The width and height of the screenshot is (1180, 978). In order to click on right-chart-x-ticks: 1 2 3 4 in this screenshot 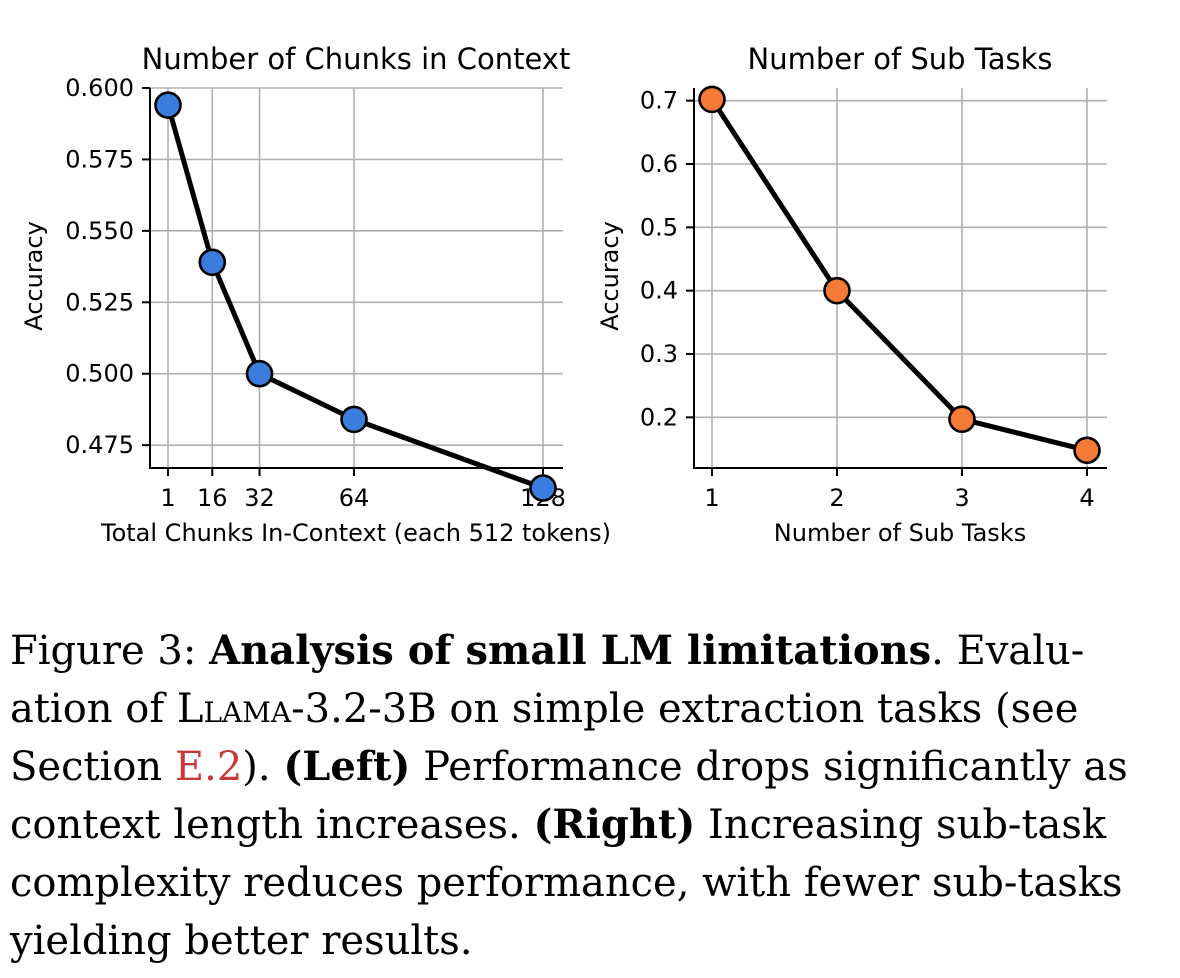, I will do `click(899, 490)`.